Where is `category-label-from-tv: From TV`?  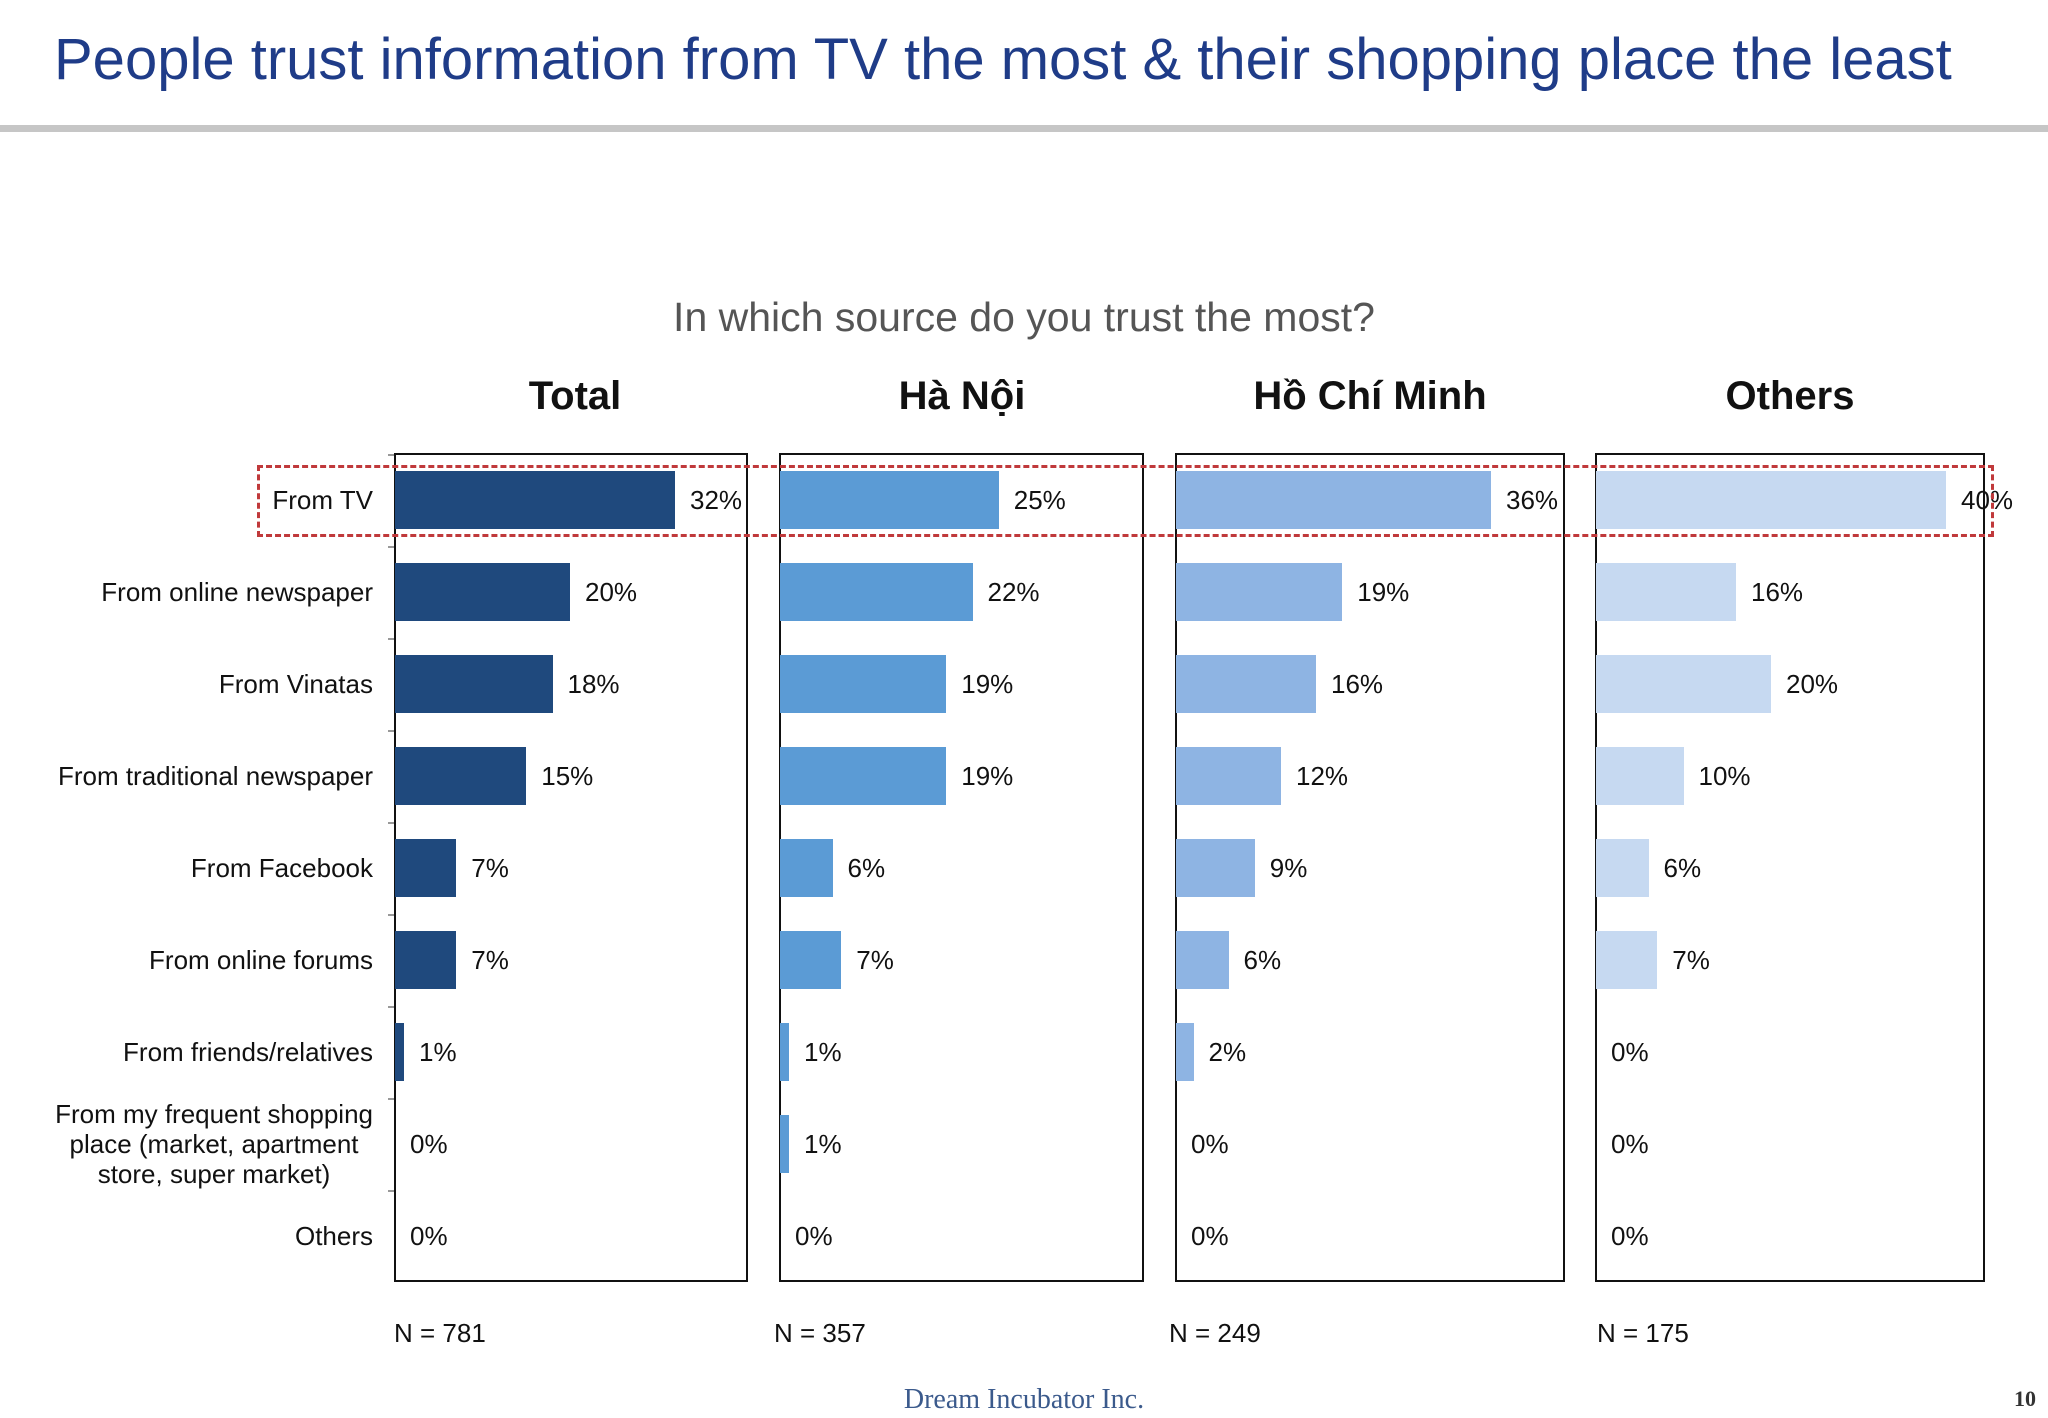
category-label-from-tv: From TV is located at coordinates (322, 500).